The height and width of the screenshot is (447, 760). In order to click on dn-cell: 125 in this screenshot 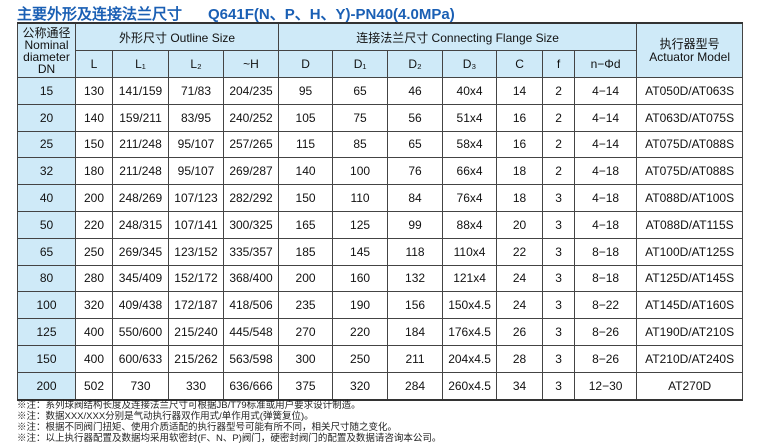, I will do `click(46, 332)`.